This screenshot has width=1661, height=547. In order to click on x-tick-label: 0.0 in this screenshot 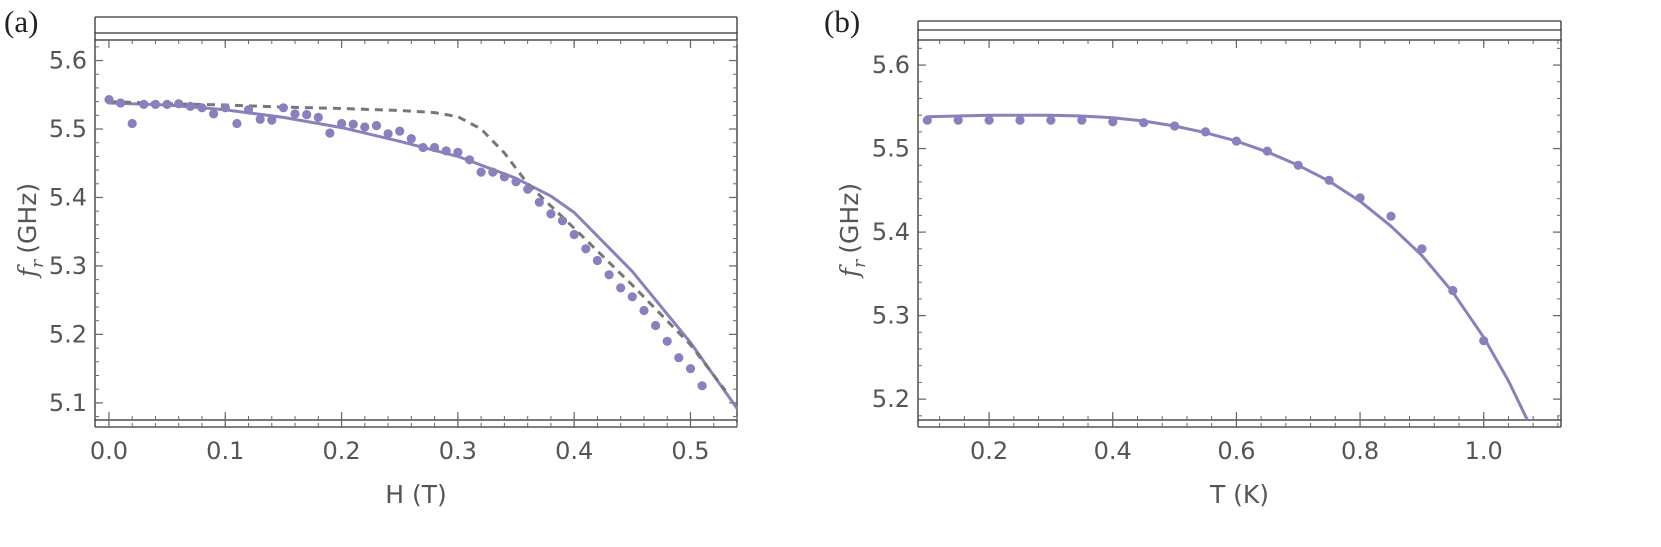, I will do `click(109, 451)`.